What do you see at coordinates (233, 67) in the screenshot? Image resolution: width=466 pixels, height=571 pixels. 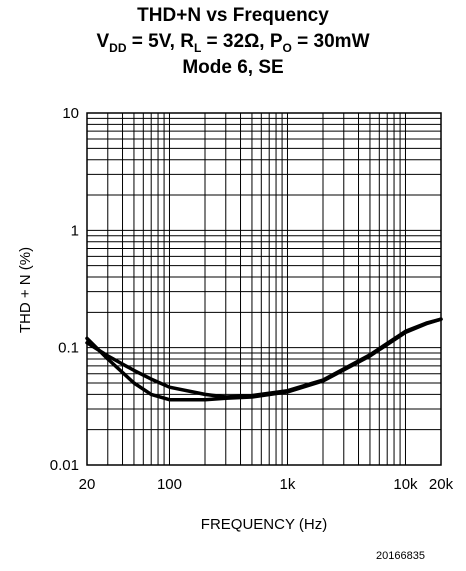 I see `chart-mode: Mode 6, SE` at bounding box center [233, 67].